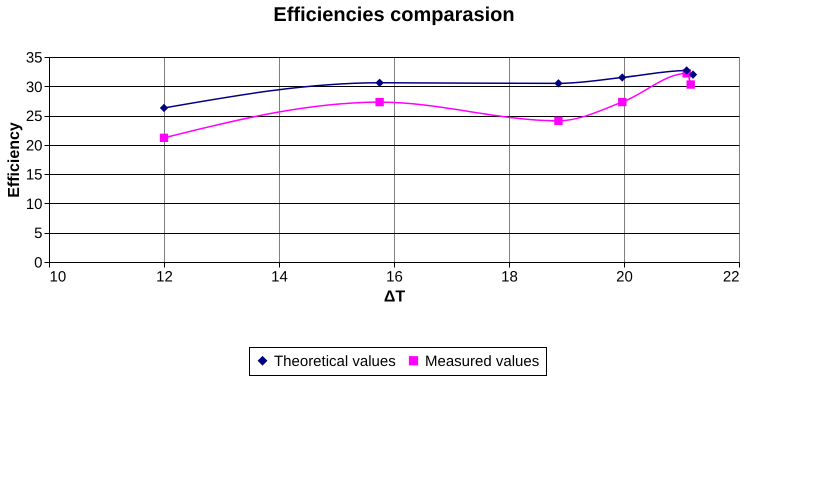 This screenshot has height=479, width=826. I want to click on y-tick-label: 5, so click(38, 233).